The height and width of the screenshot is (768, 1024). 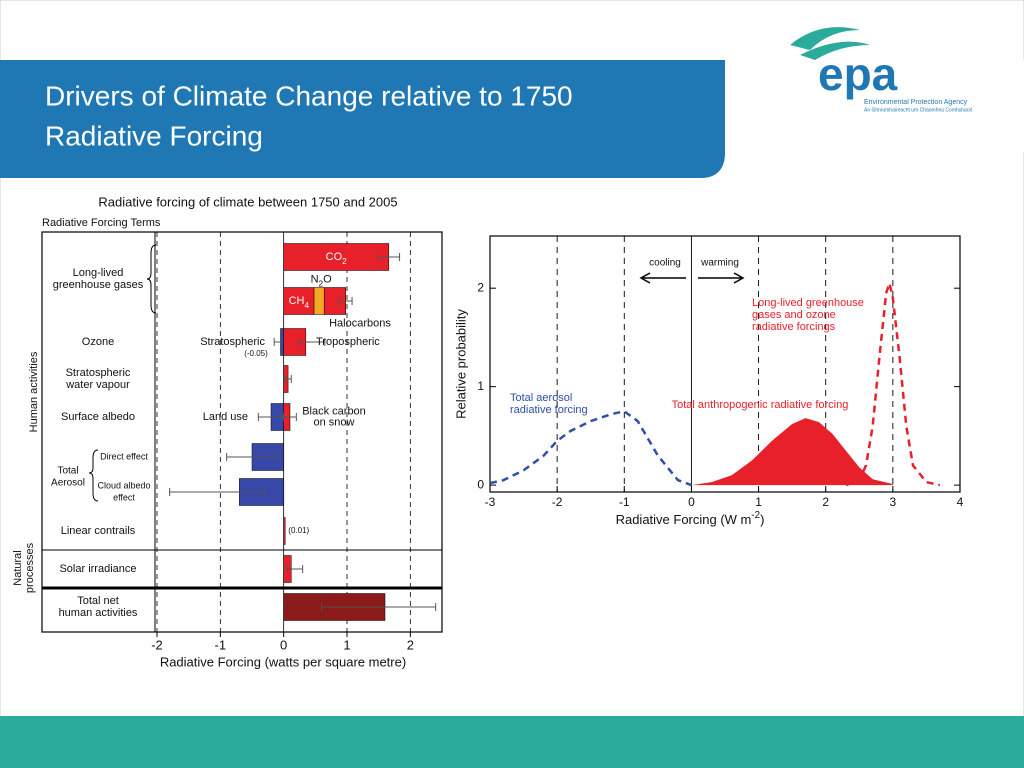 I want to click on x-axis-label: Radiative Forcing (W m-2), so click(x=690, y=518).